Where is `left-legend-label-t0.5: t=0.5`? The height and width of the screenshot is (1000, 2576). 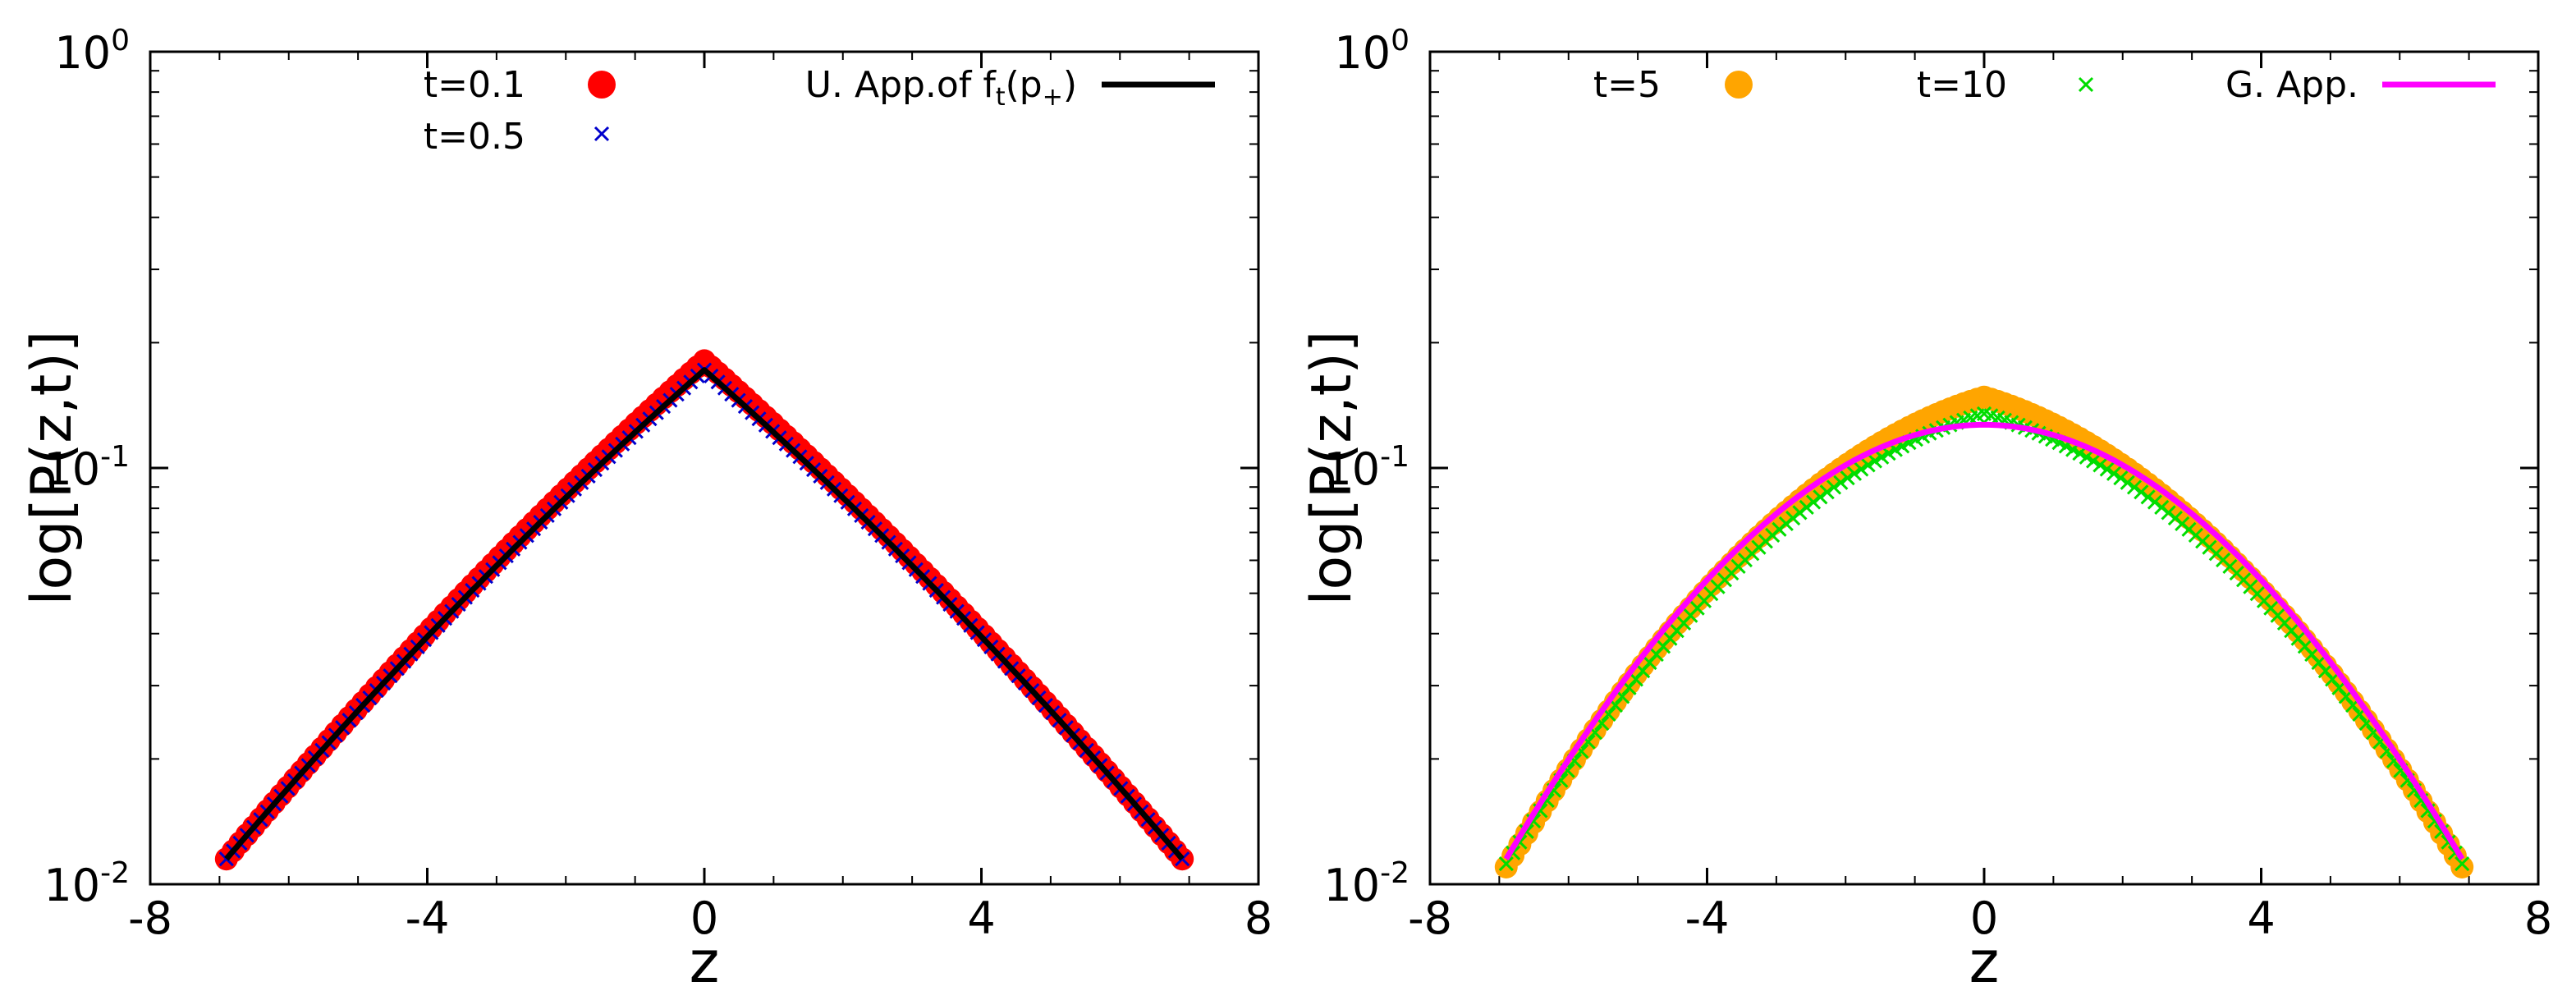
left-legend-label-t0.5: t=0.5 is located at coordinates (474, 137).